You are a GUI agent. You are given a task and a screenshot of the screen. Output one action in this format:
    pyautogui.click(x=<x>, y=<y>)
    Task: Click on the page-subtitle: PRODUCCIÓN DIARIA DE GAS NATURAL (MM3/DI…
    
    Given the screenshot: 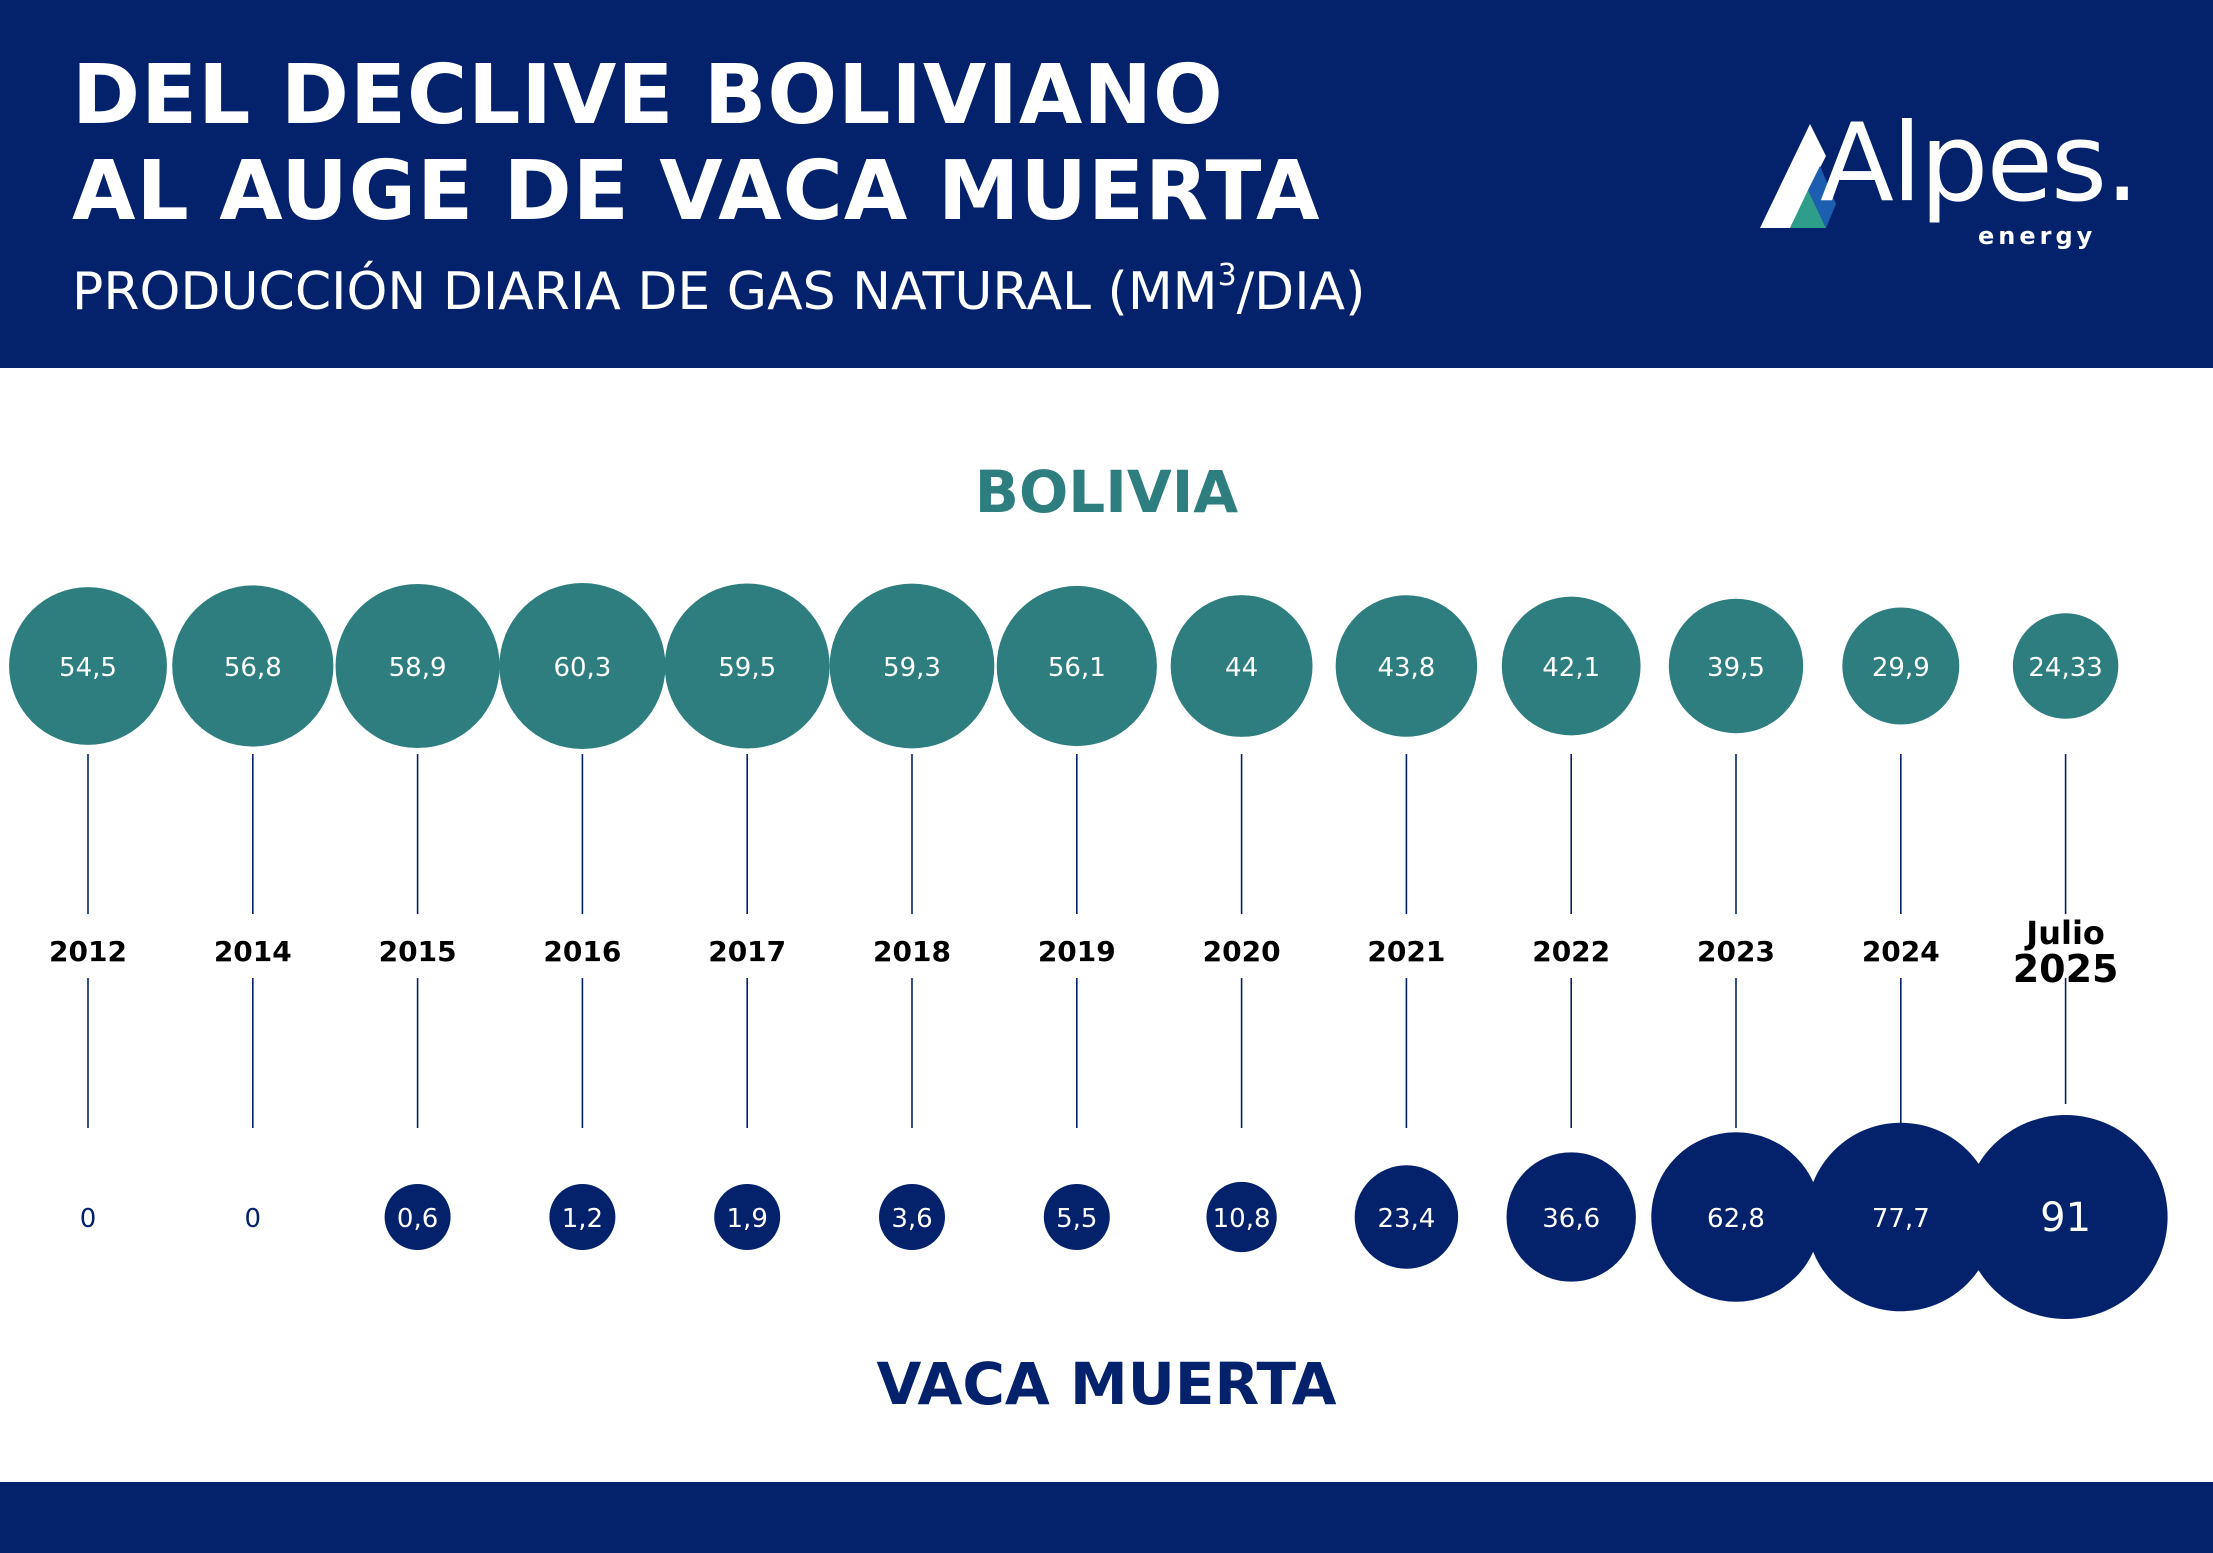 What is the action you would take?
    pyautogui.click(x=719, y=292)
    